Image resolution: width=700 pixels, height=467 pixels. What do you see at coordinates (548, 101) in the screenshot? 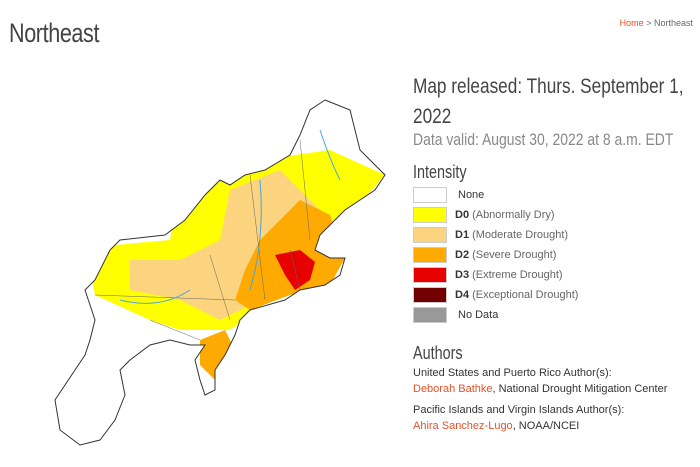
I see `map-released: Map released: Thurs. September 1, 2022` at bounding box center [548, 101].